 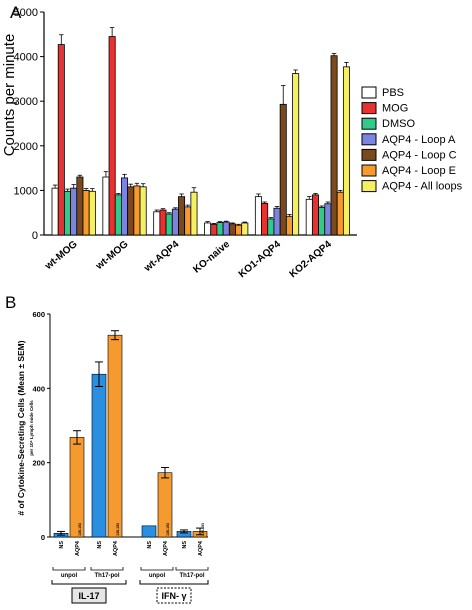 I want to click on panel-b-bars, so click(x=130, y=434).